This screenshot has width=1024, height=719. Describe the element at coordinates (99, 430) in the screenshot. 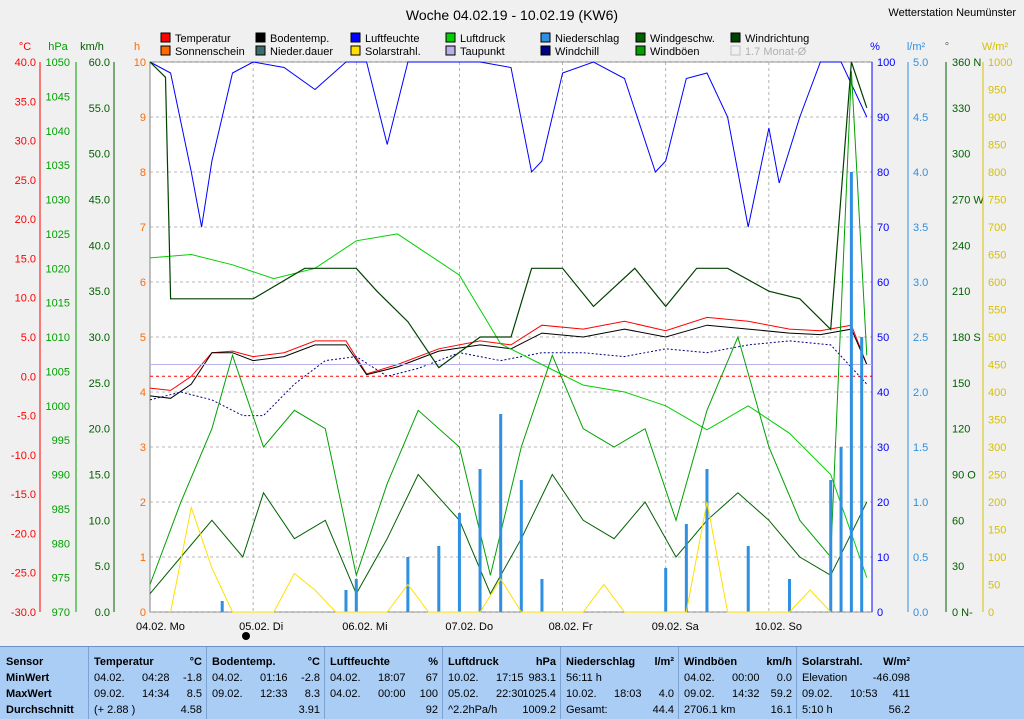

I see `wind-tick: 20.0` at that location.